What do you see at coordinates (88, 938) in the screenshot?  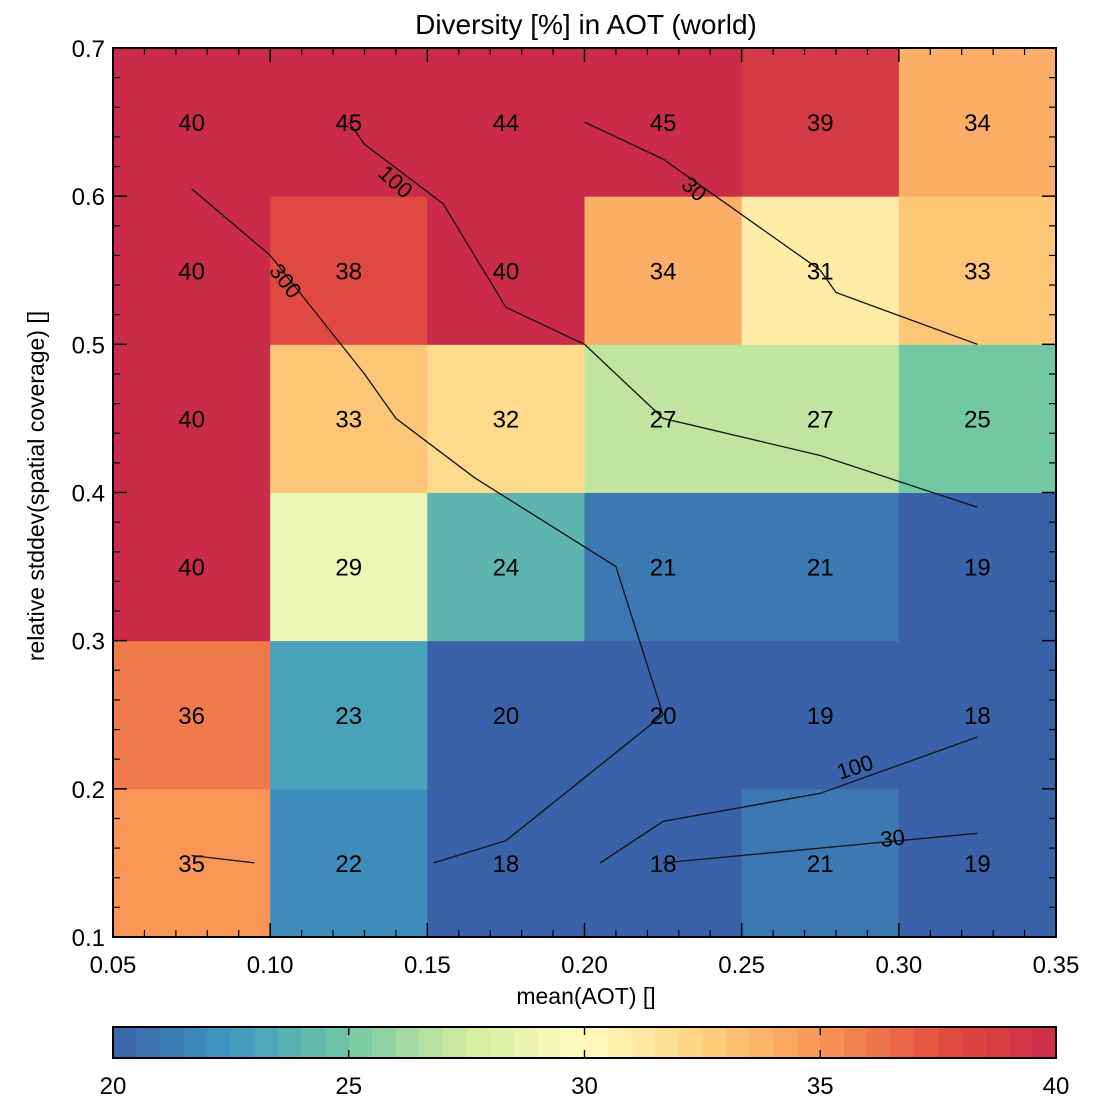 I see `y-tick-label: 0.1` at bounding box center [88, 938].